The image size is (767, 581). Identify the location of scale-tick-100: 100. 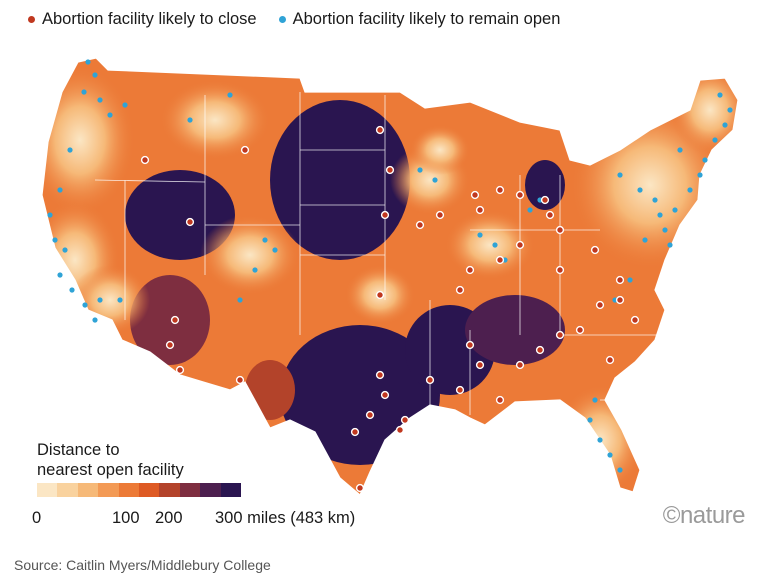
(126, 518).